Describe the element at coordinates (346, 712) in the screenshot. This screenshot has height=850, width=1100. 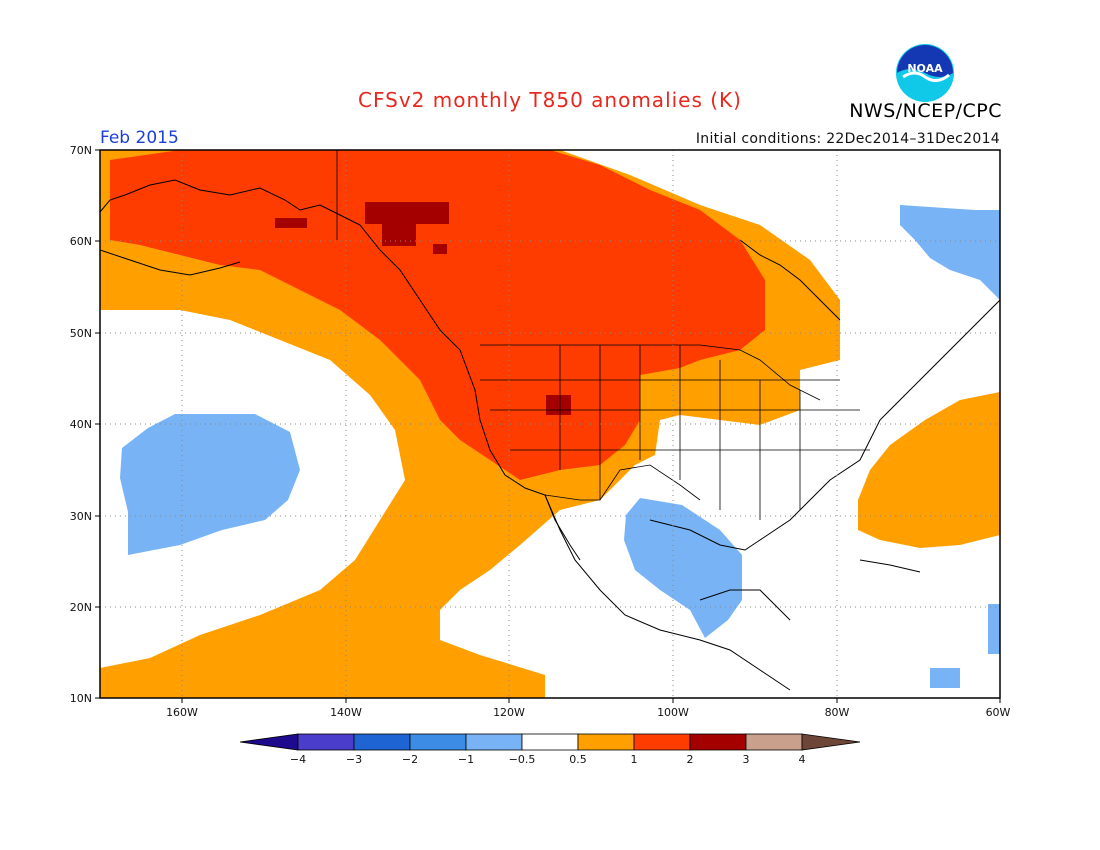
I see `lon-label: 140W` at that location.